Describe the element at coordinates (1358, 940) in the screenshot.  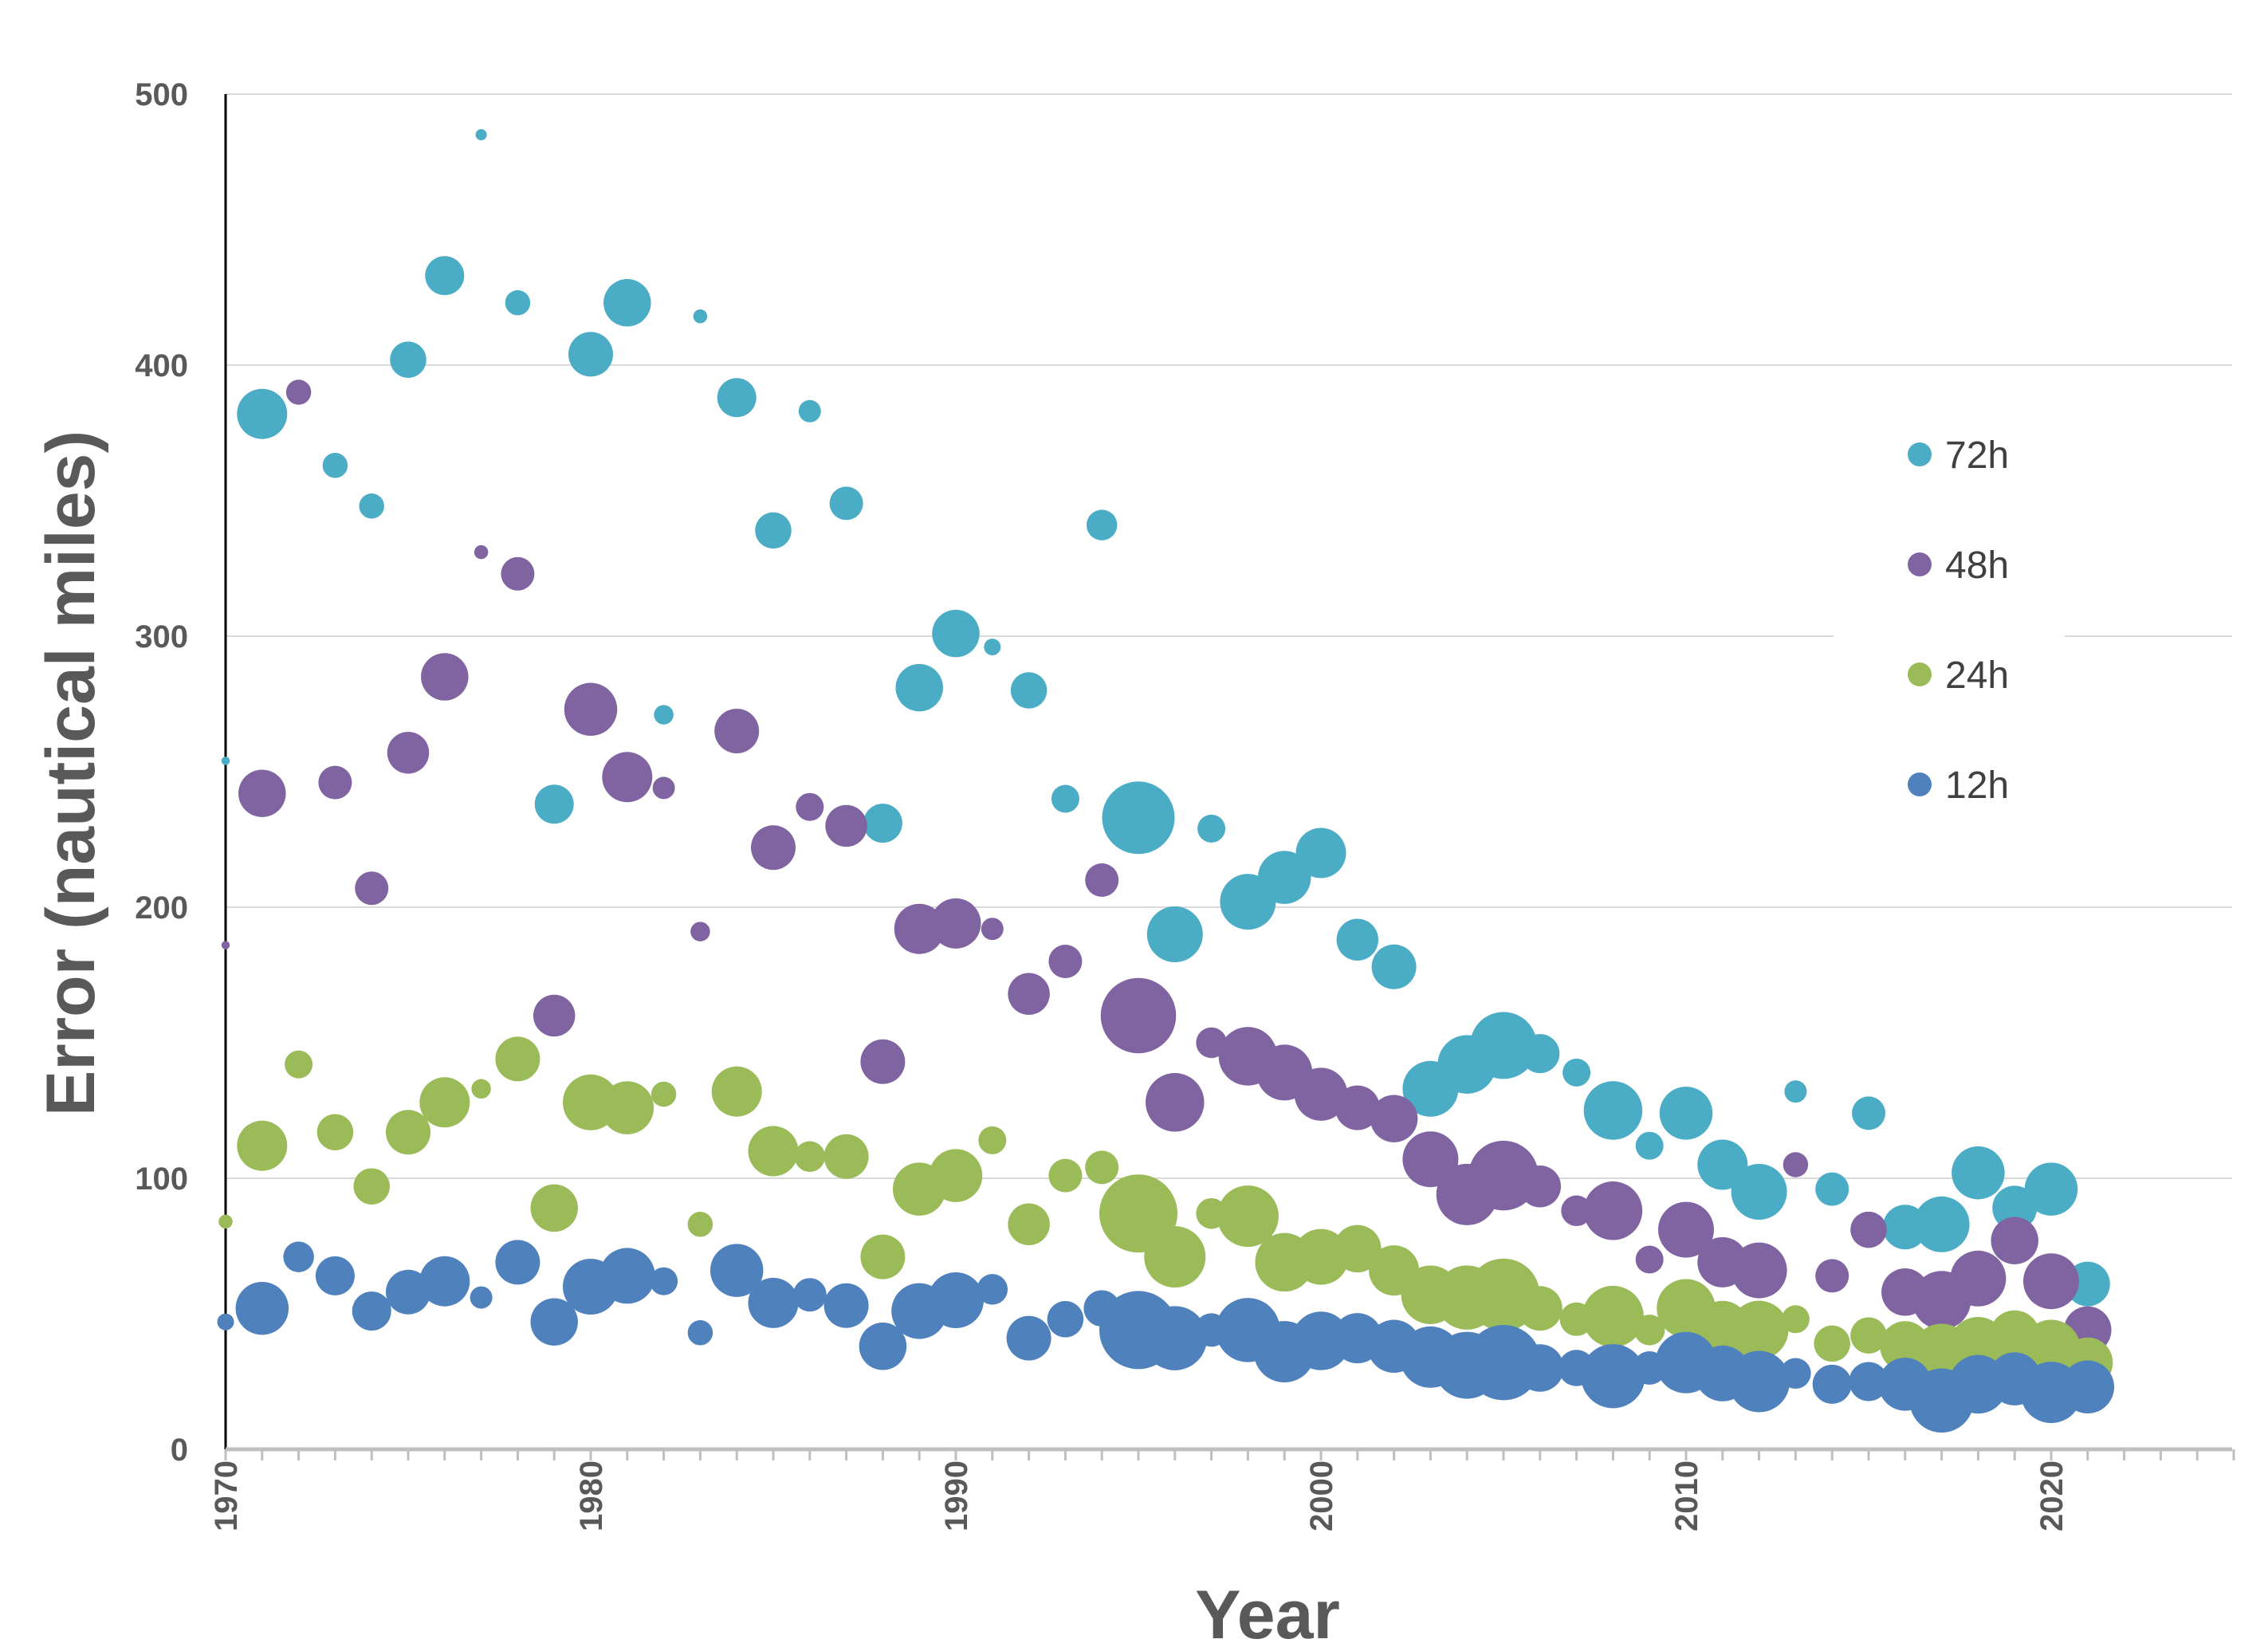
I see `bubble-72h-2001` at that location.